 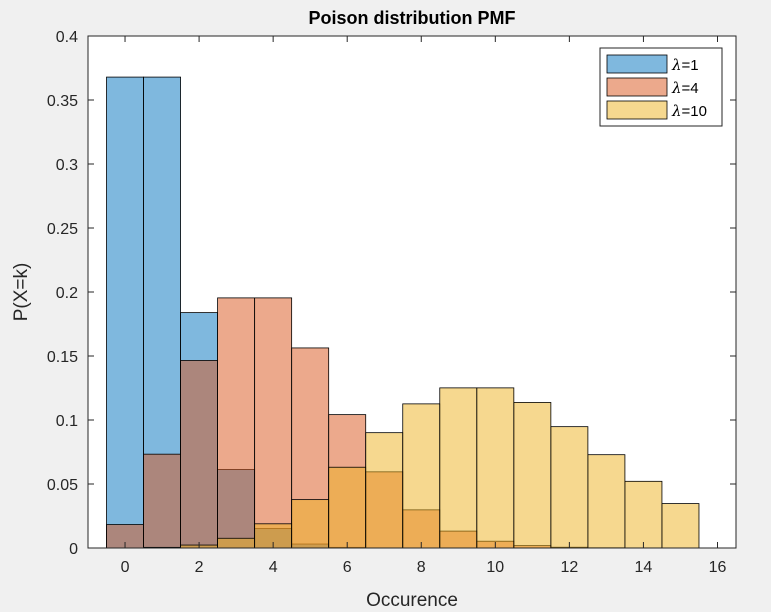 What do you see at coordinates (73, 549) in the screenshot?
I see `y-tick-label: 0` at bounding box center [73, 549].